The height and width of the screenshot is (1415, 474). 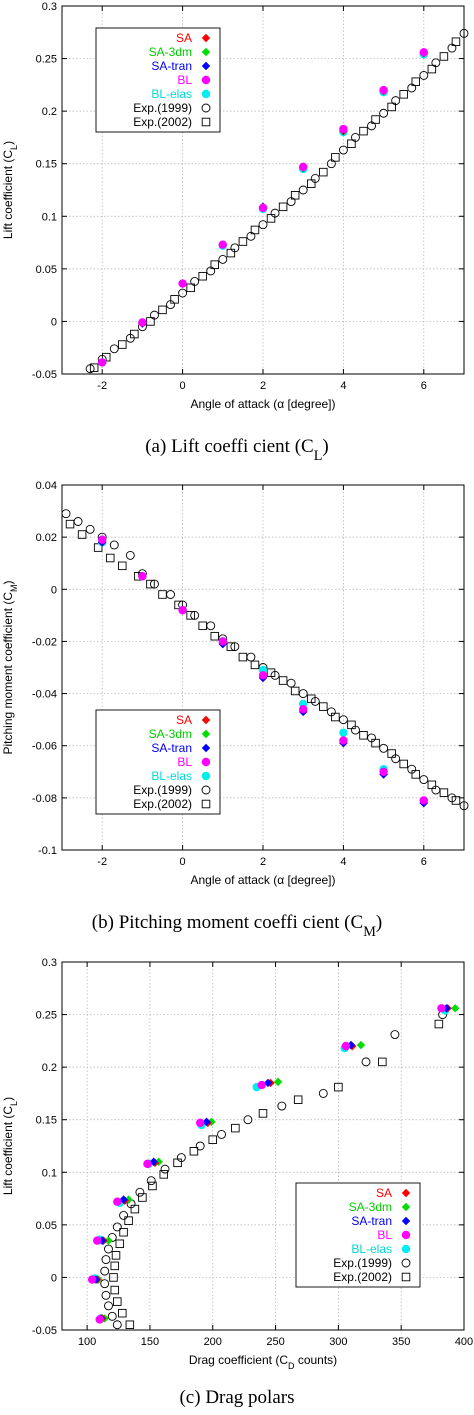 I want to click on x-axis-label-subscript: D, so click(x=291, y=1366).